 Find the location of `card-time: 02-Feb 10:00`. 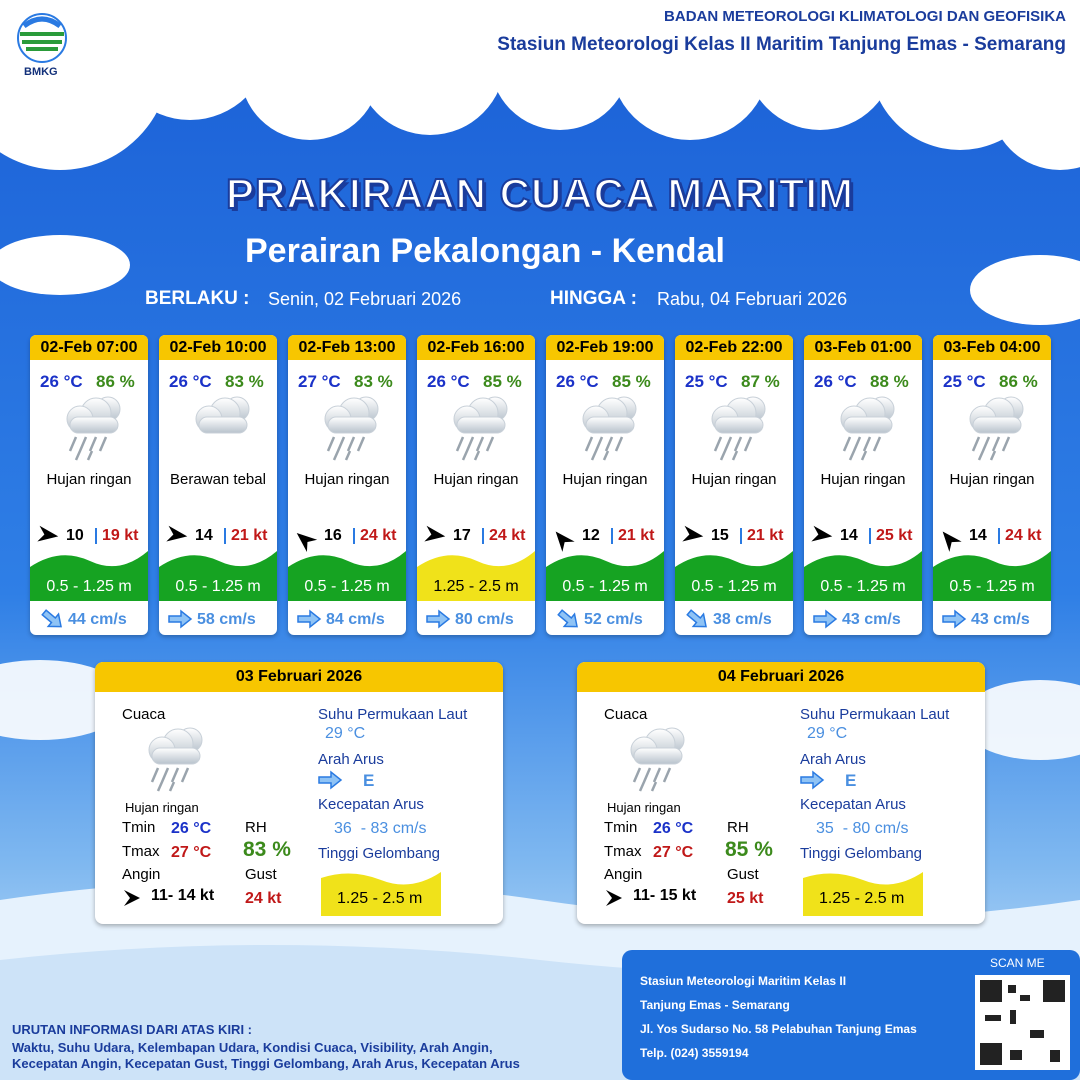

card-time: 02-Feb 10:00 is located at coordinates (218, 347).